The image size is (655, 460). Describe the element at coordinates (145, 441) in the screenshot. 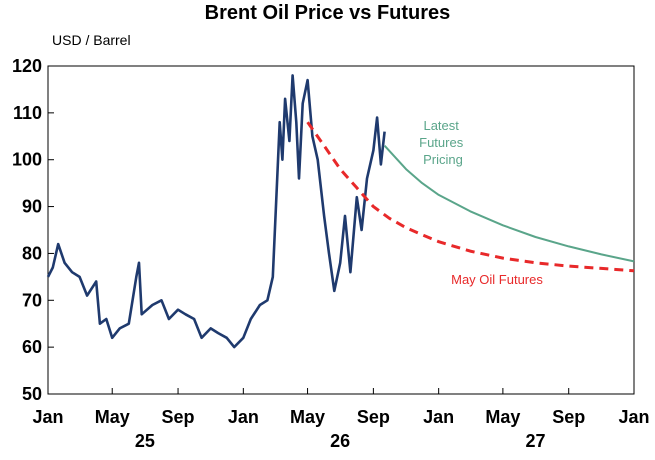

I see `x-year-label: 25` at that location.